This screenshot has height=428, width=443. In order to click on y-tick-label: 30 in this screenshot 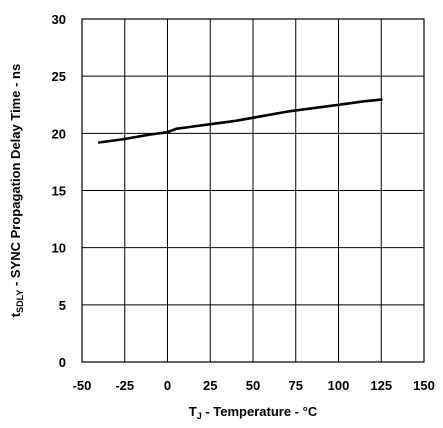, I will do `click(59, 19)`.